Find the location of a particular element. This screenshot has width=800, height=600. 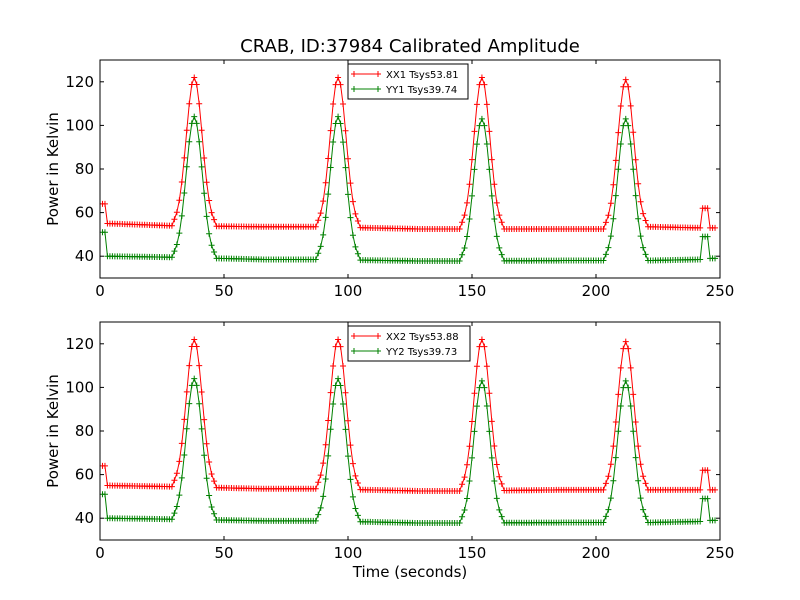

y-tick-label: 120 is located at coordinates (79, 344).